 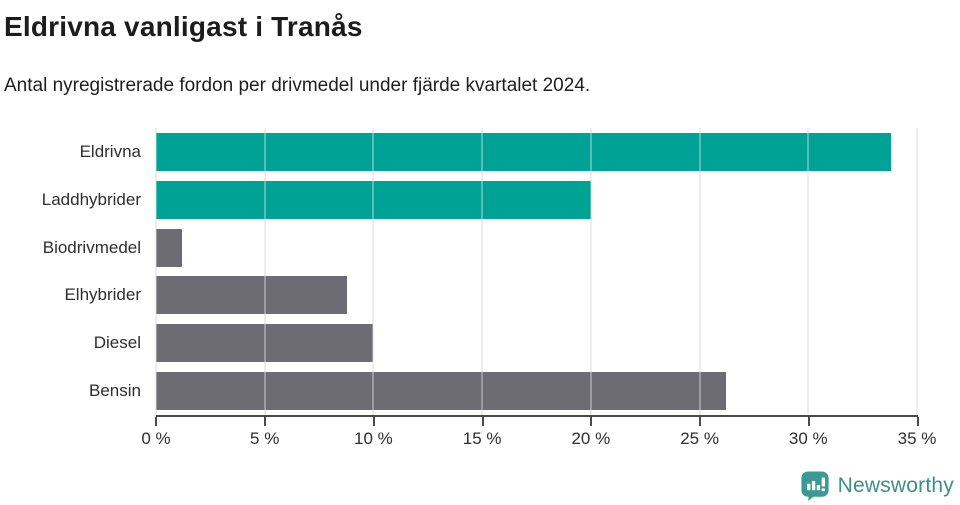 What do you see at coordinates (591, 438) in the screenshot?
I see `axis-tick-label: 20 %` at bounding box center [591, 438].